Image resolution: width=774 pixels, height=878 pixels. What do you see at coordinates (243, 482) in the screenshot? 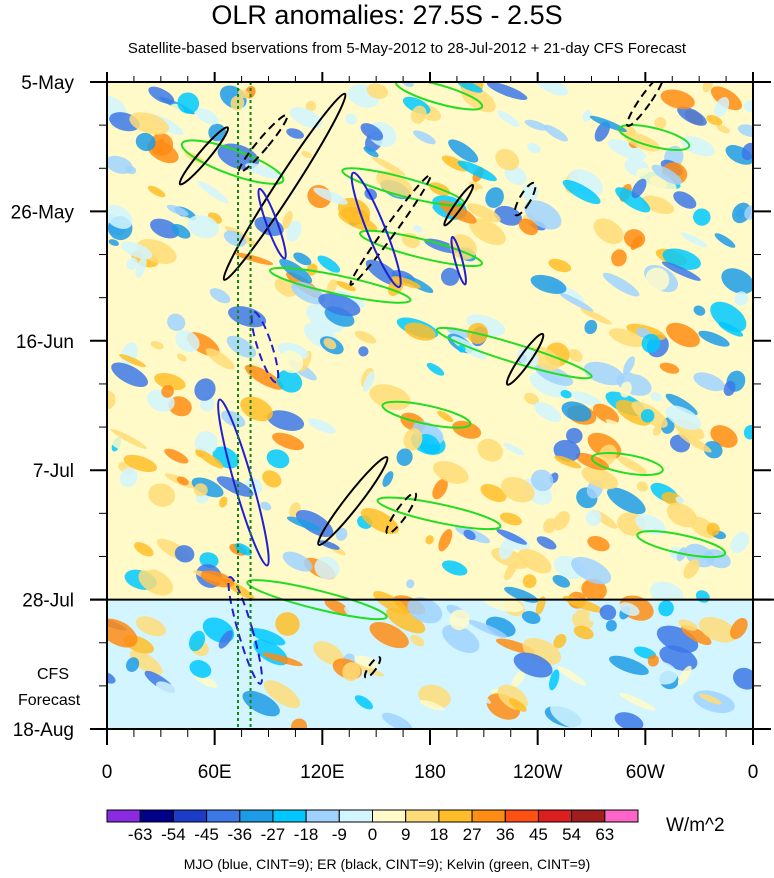
I see `mjo-contour` at bounding box center [243, 482].